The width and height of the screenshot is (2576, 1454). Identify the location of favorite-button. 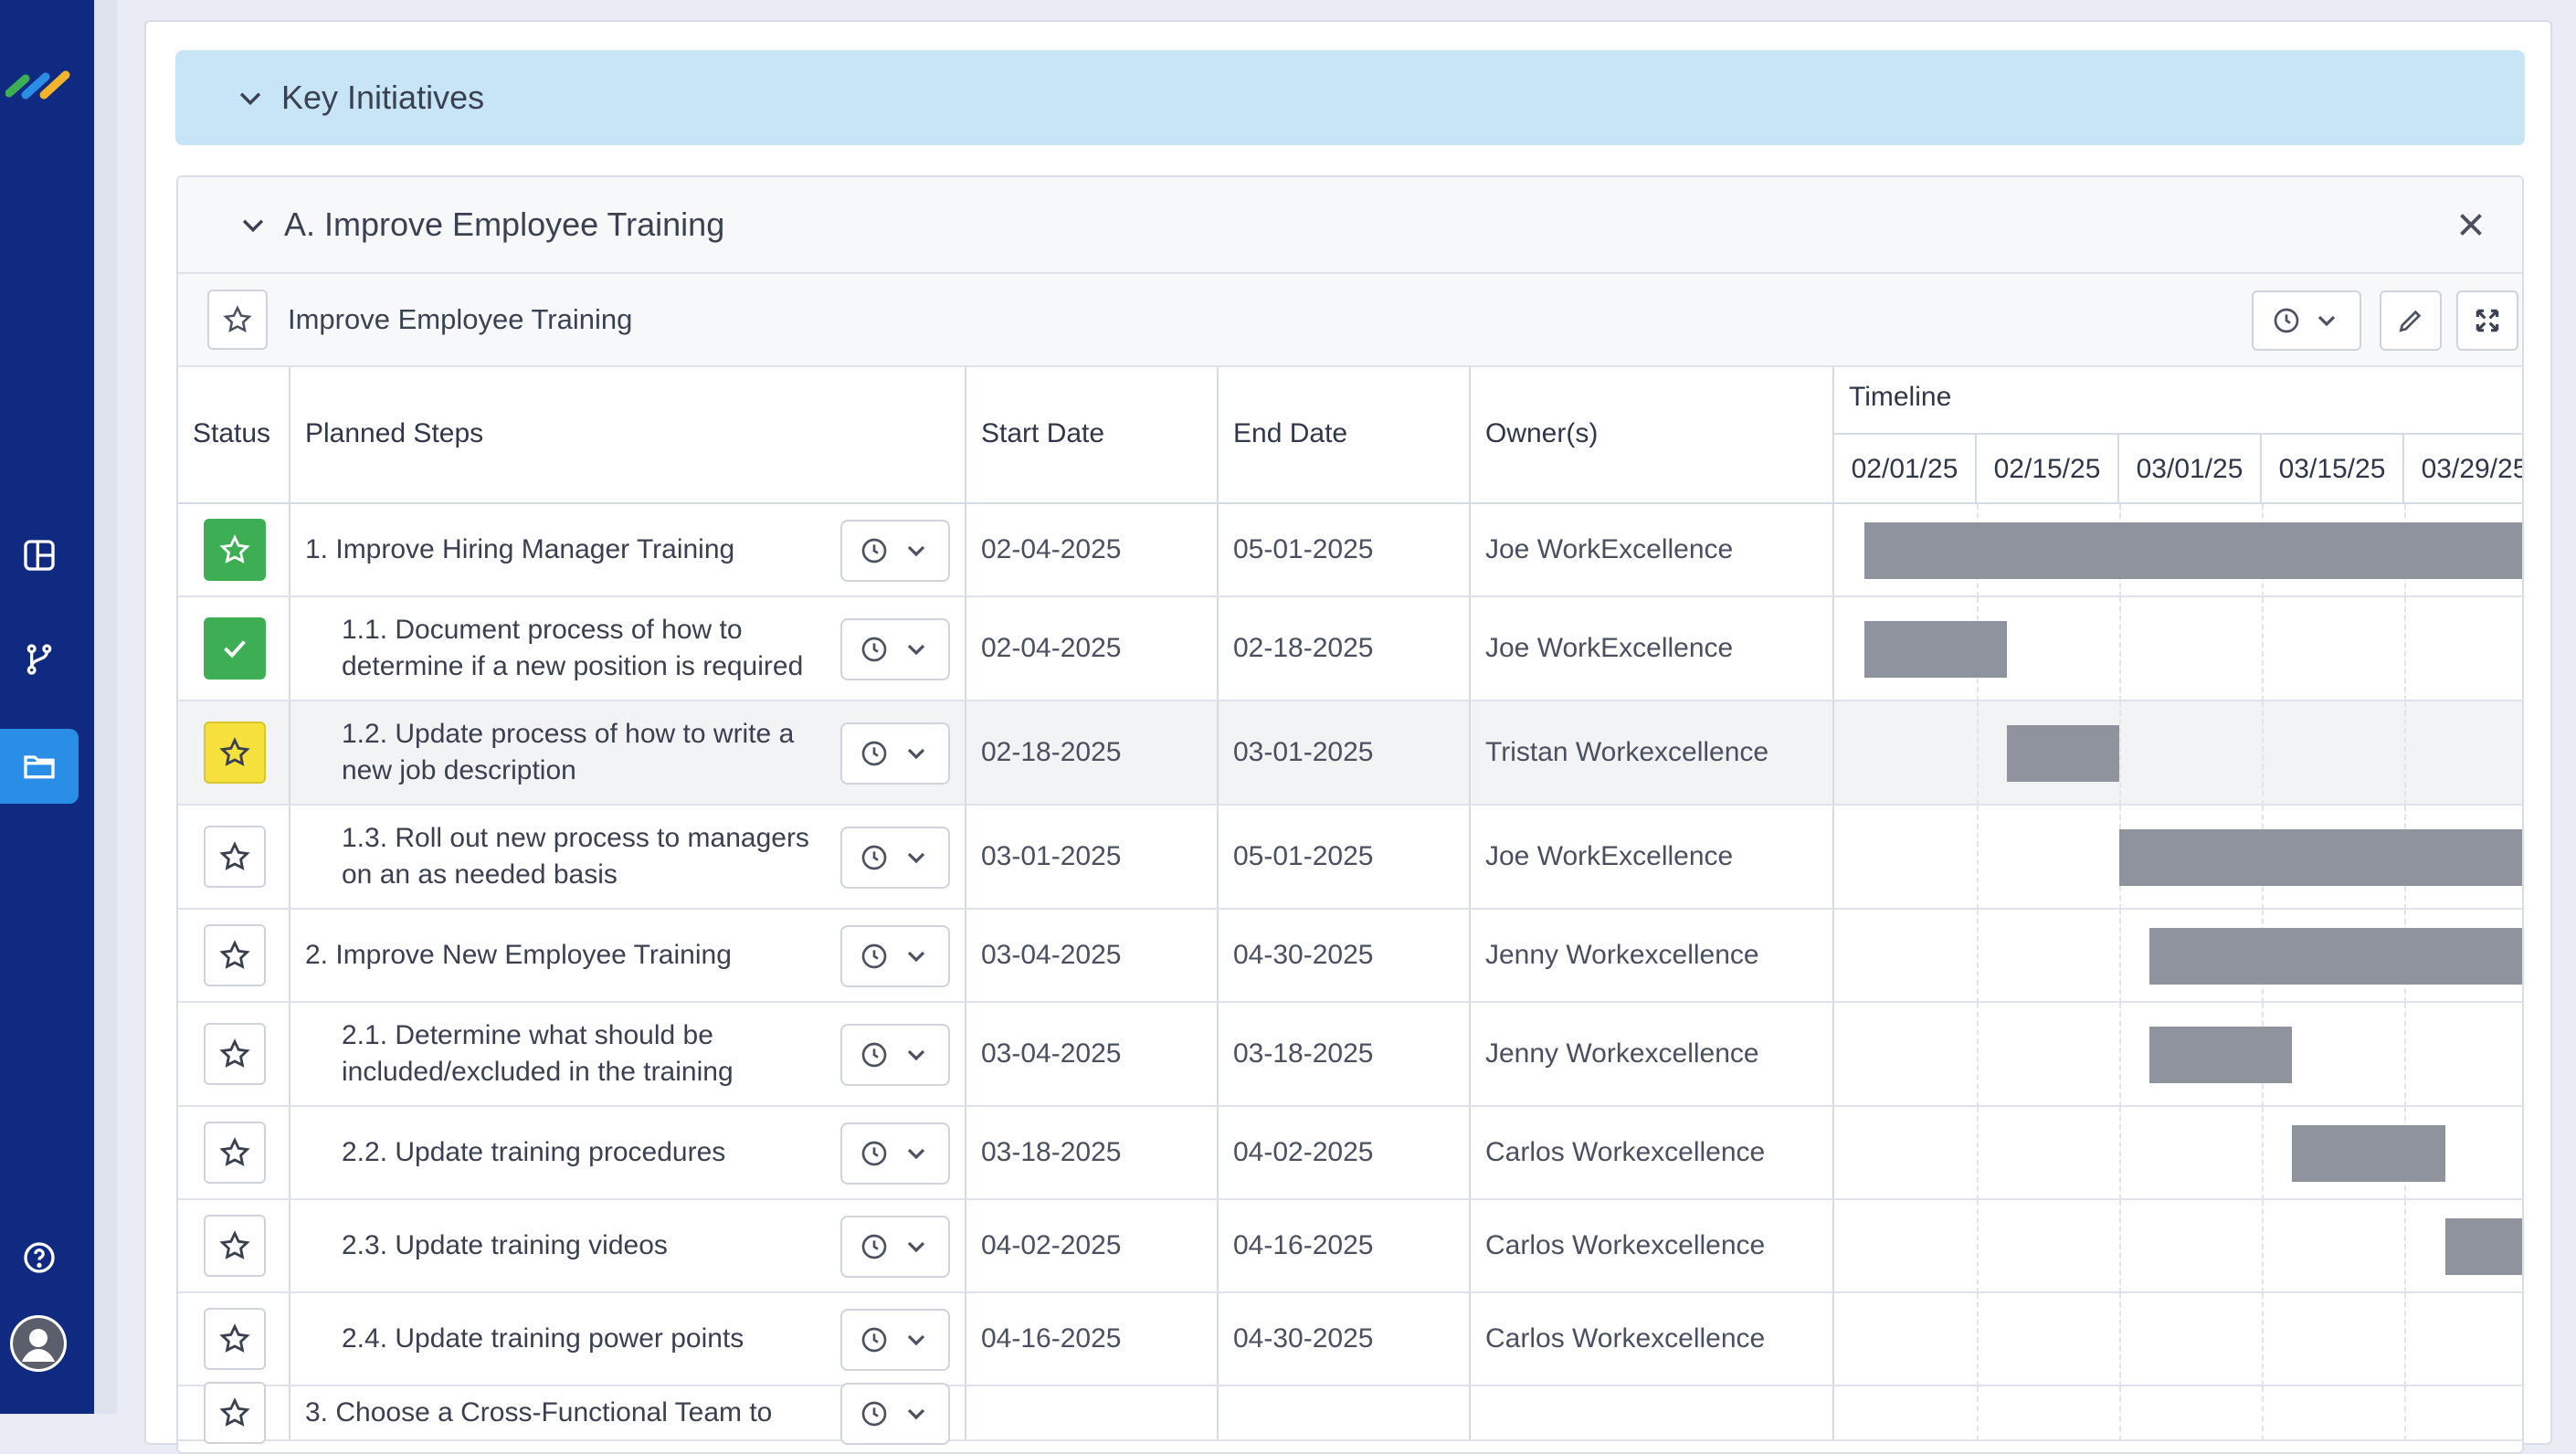
(237, 320).